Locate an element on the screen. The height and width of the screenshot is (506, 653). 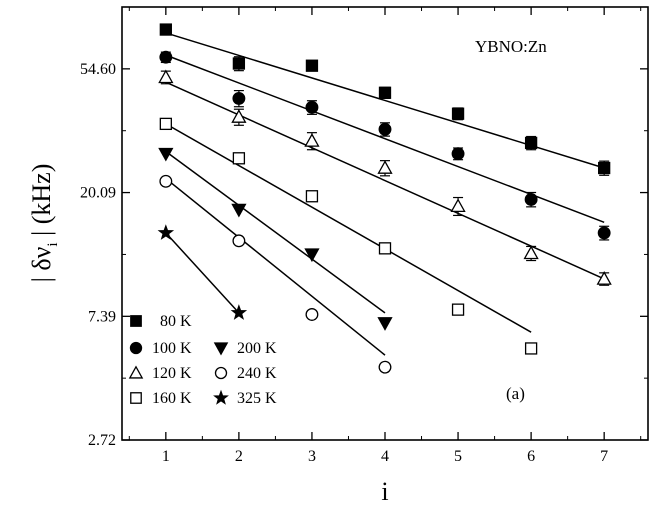
x-tick-label: 1 is located at coordinates (166, 456).